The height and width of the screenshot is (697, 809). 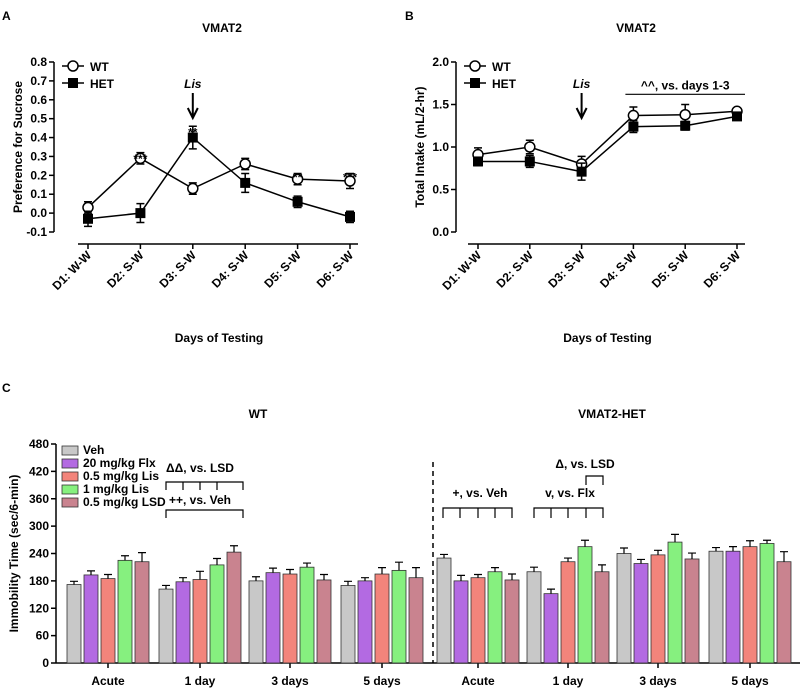 What do you see at coordinates (570, 493) in the screenshot?
I see `annotation: v, vs. Flx` at bounding box center [570, 493].